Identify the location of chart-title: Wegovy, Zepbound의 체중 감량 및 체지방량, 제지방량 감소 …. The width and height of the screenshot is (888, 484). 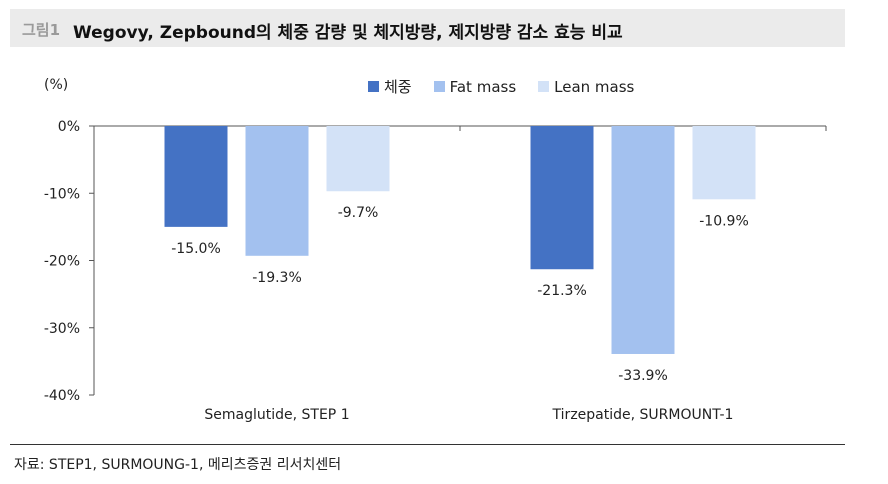
(348, 33).